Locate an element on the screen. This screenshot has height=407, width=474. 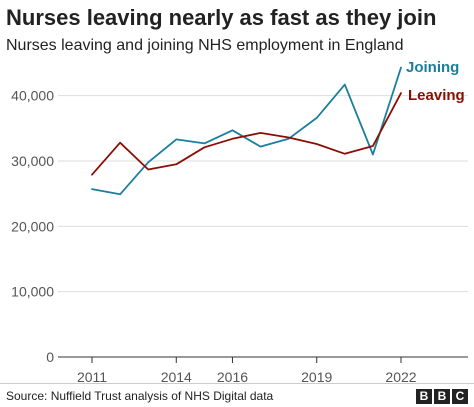
y-tick-label: 30,000 is located at coordinates (32, 161).